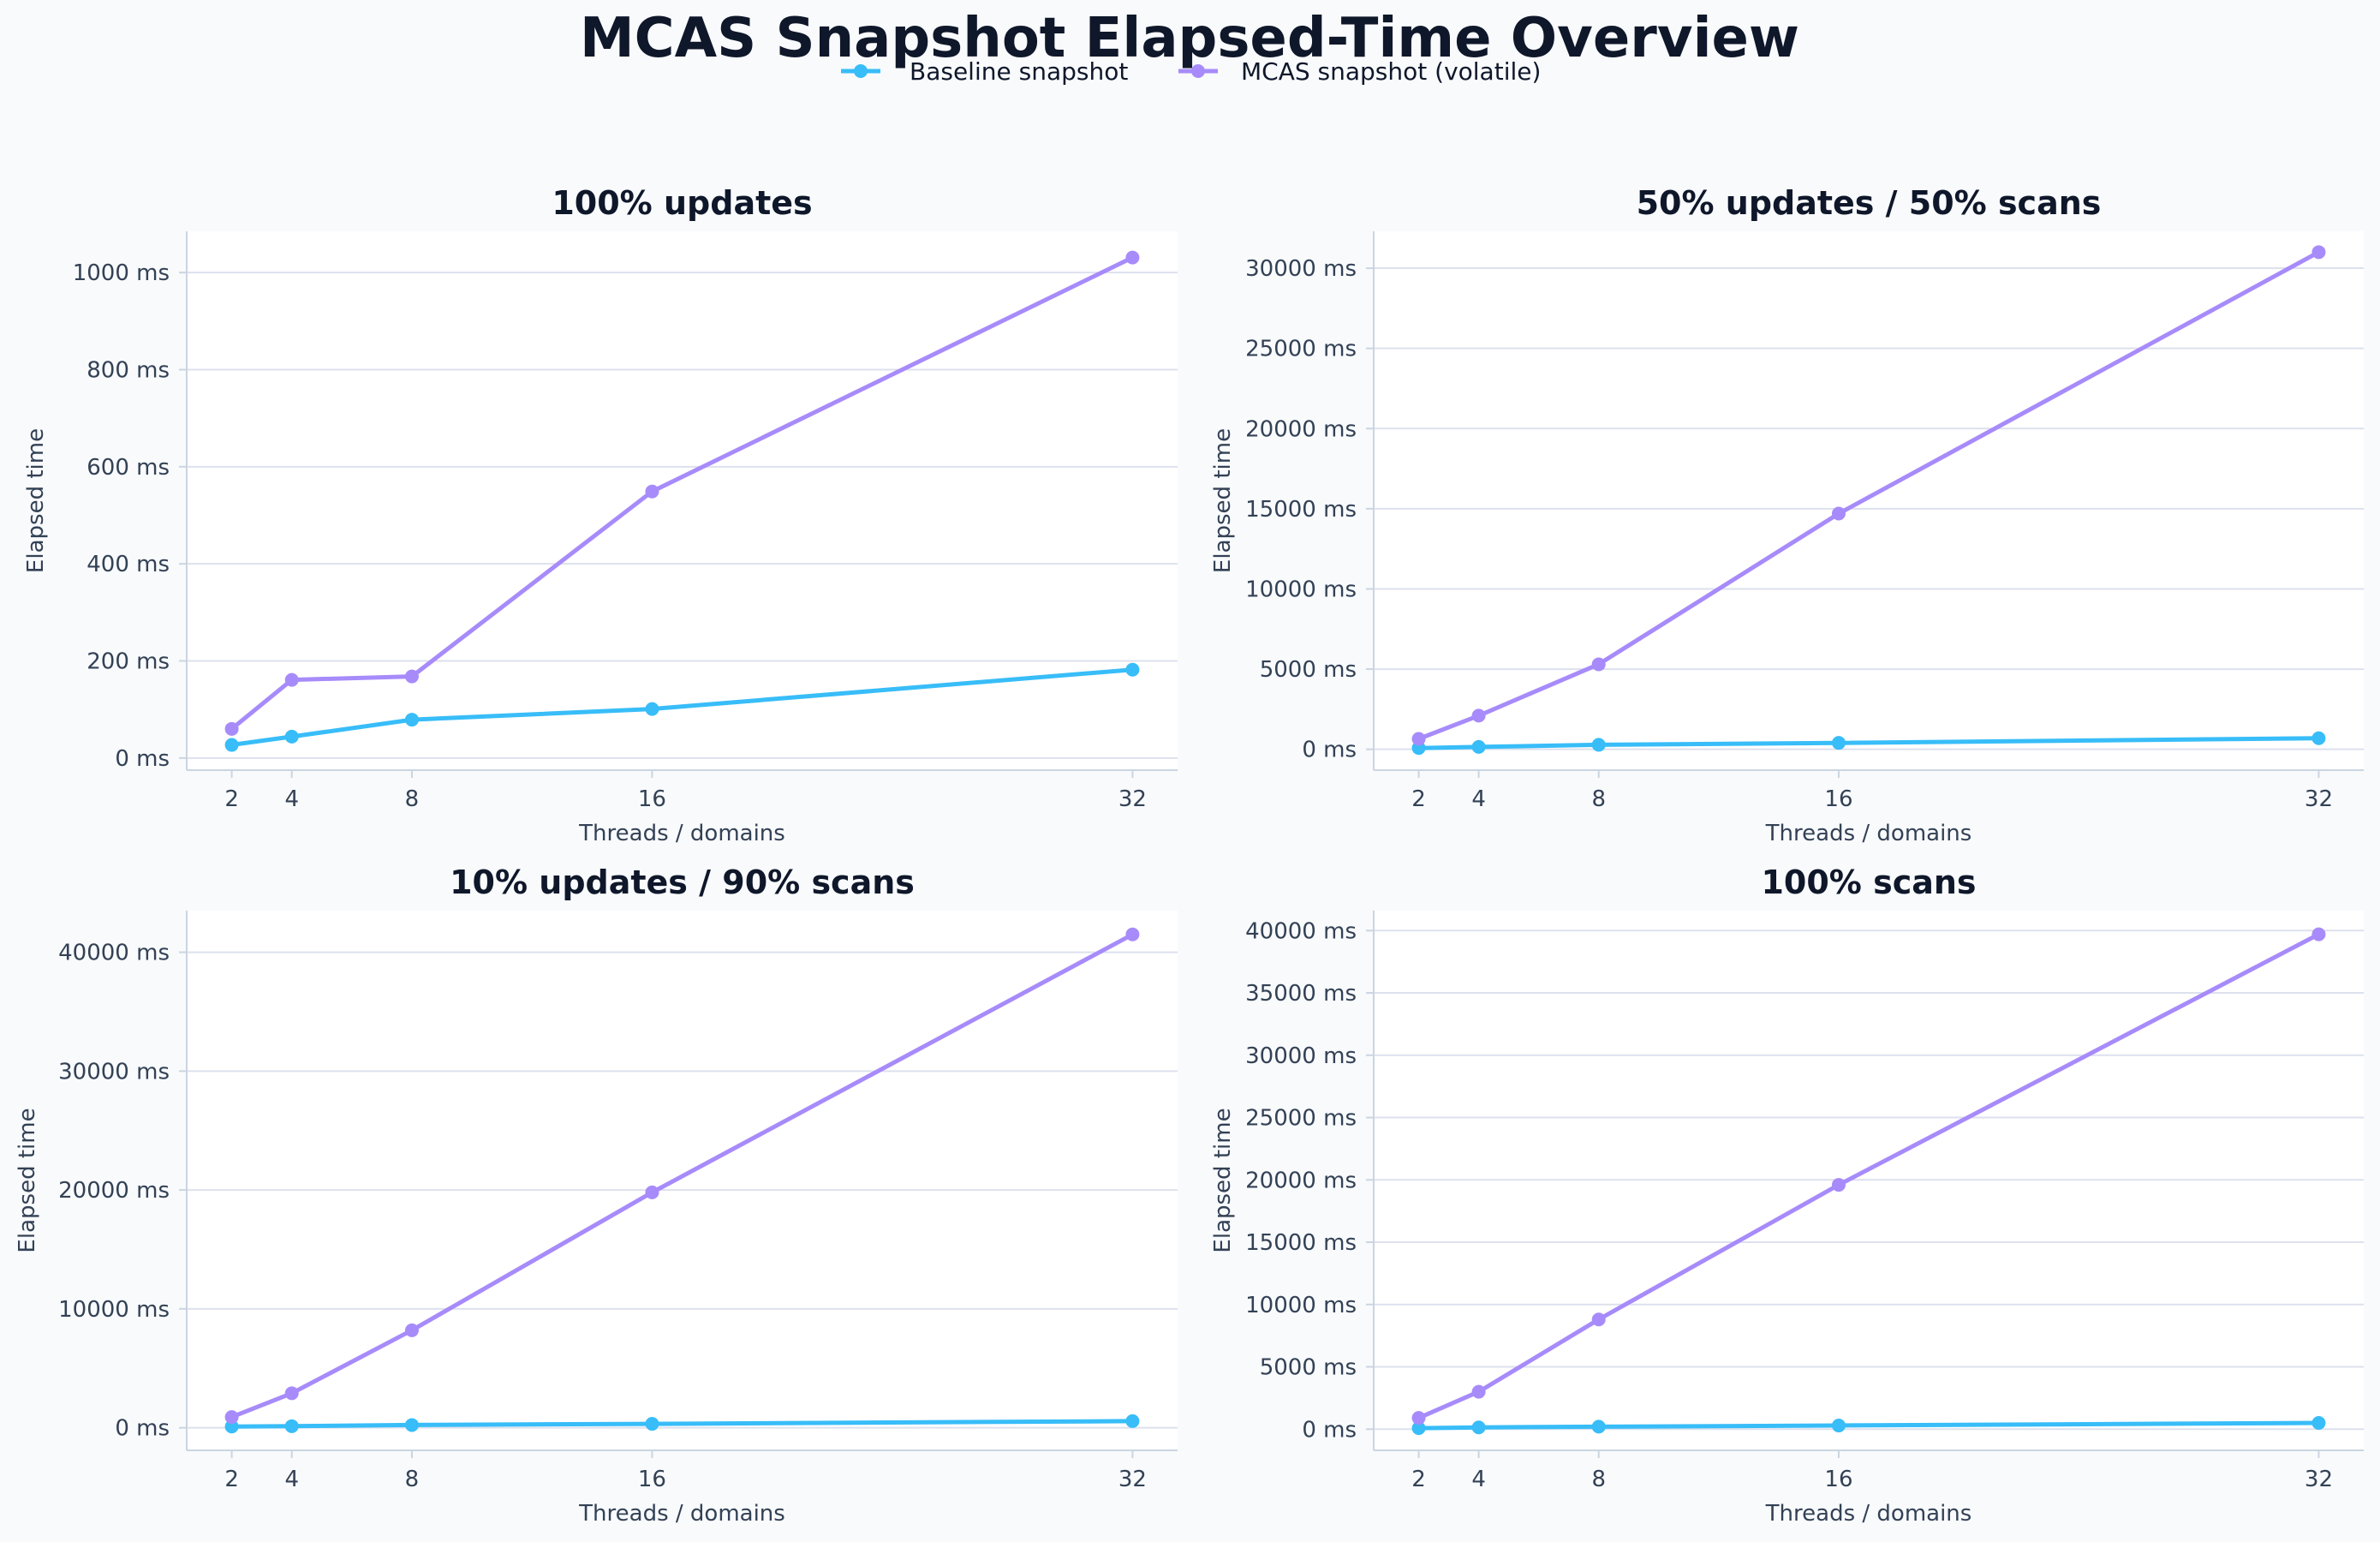  What do you see at coordinates (1189, 39) in the screenshot?
I see `figure-title: MCAS Snapshot Elapsed-Time Overview` at bounding box center [1189, 39].